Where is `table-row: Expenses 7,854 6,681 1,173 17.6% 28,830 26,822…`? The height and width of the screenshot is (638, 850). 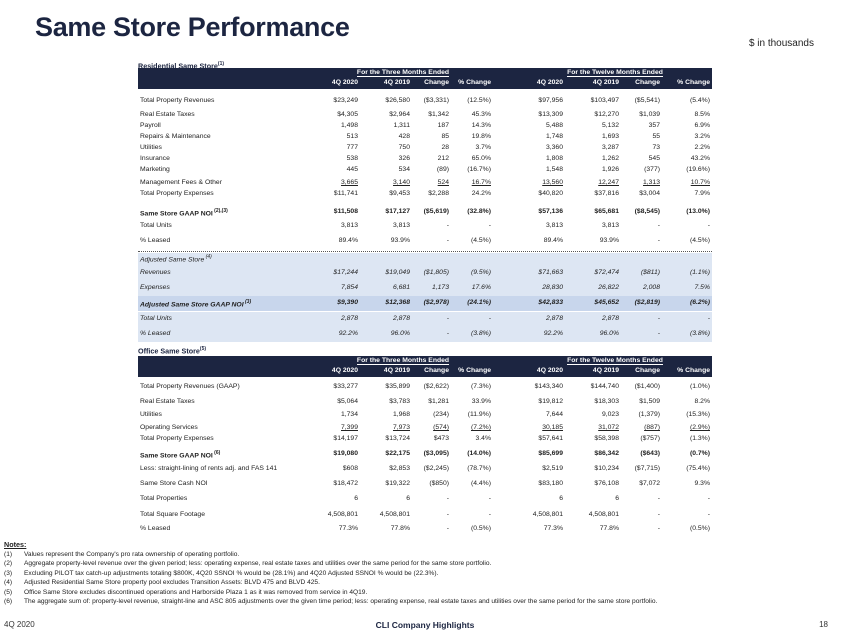 table-row: Expenses 7,854 6,681 1,173 17.6% 28,830 26,822… is located at coordinates (425, 288).